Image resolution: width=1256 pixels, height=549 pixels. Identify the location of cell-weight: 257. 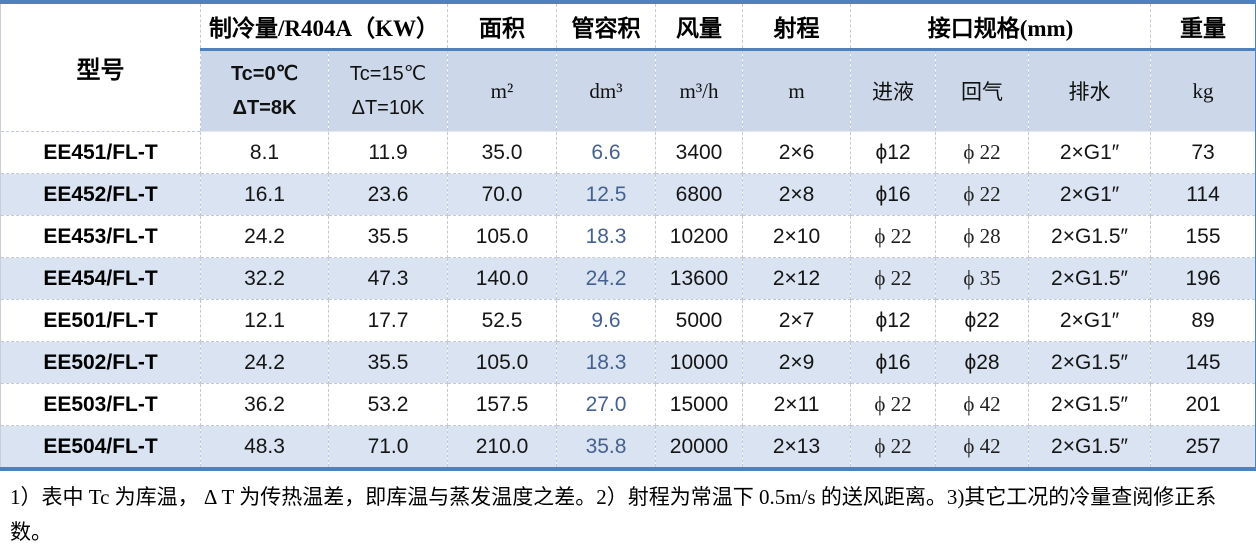
(1203, 448).